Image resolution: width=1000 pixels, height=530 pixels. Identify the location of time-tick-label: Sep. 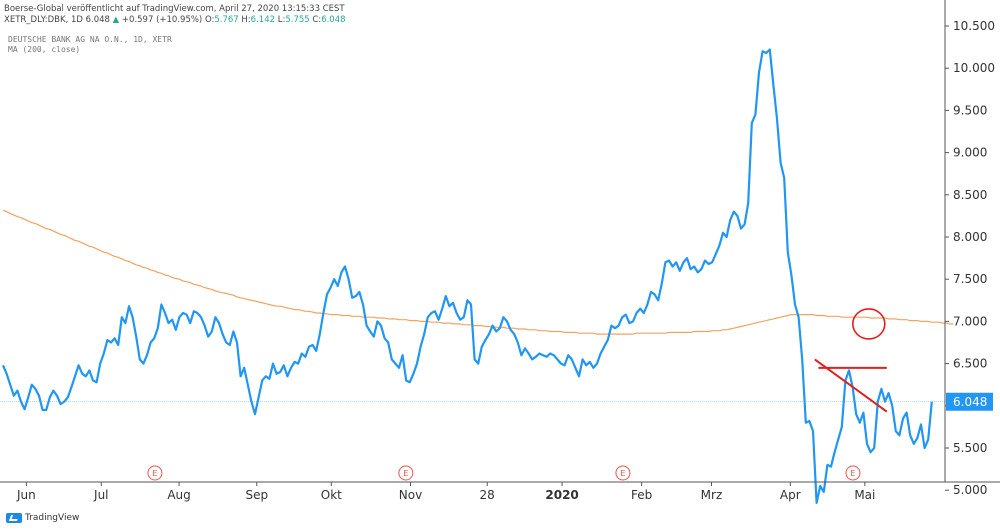
(256, 495).